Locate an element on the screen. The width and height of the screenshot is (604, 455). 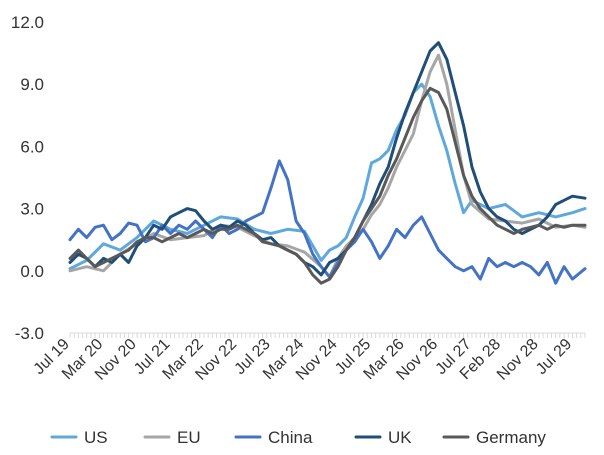
legend-label-germany: Germany is located at coordinates (511, 437).